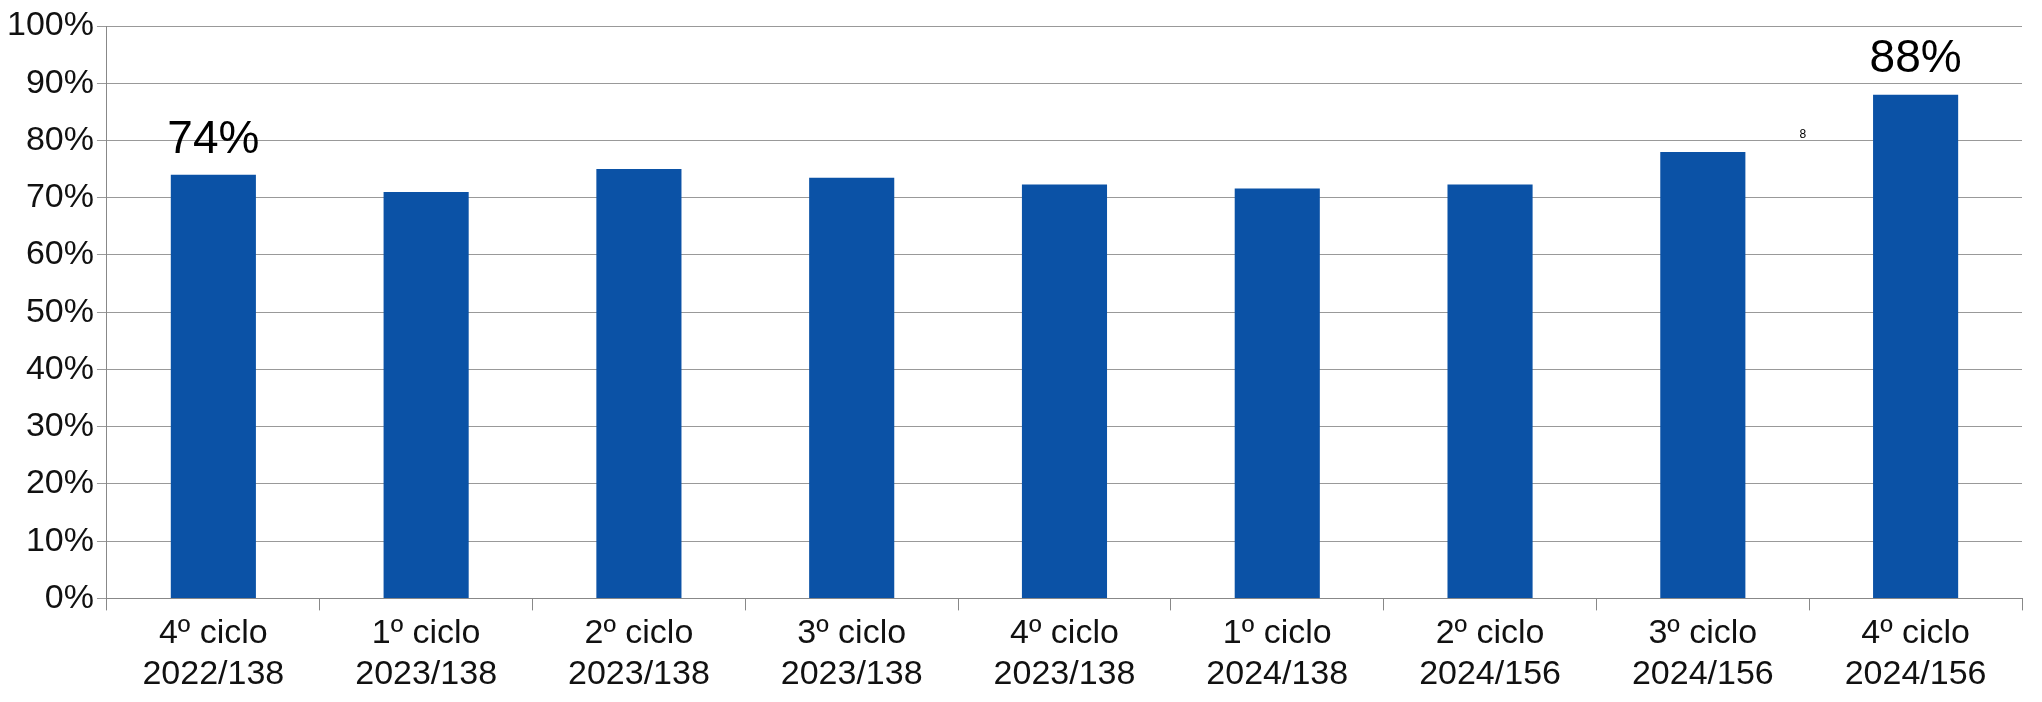 The width and height of the screenshot is (2042, 702). Describe the element at coordinates (1915, 56) in the screenshot. I see `data-label: 88%` at that location.